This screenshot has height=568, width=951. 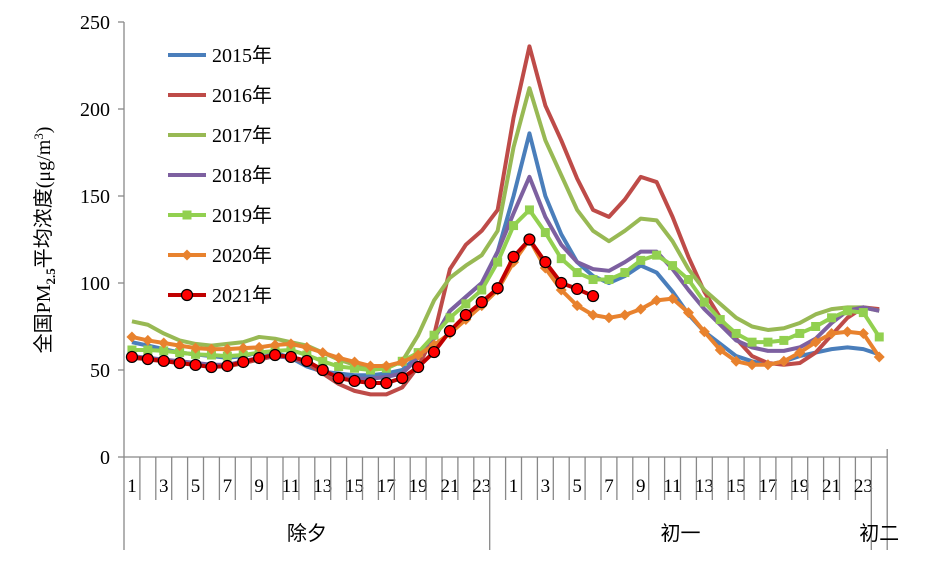 What do you see at coordinates (879, 533) in the screenshot?
I see `x-group-label: 初二` at bounding box center [879, 533].